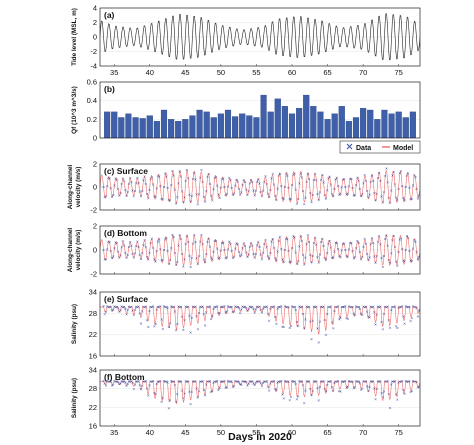 This screenshot has width=474, height=445. Describe the element at coordinates (260, 398) in the screenshot. I see `axes-frame` at that location.